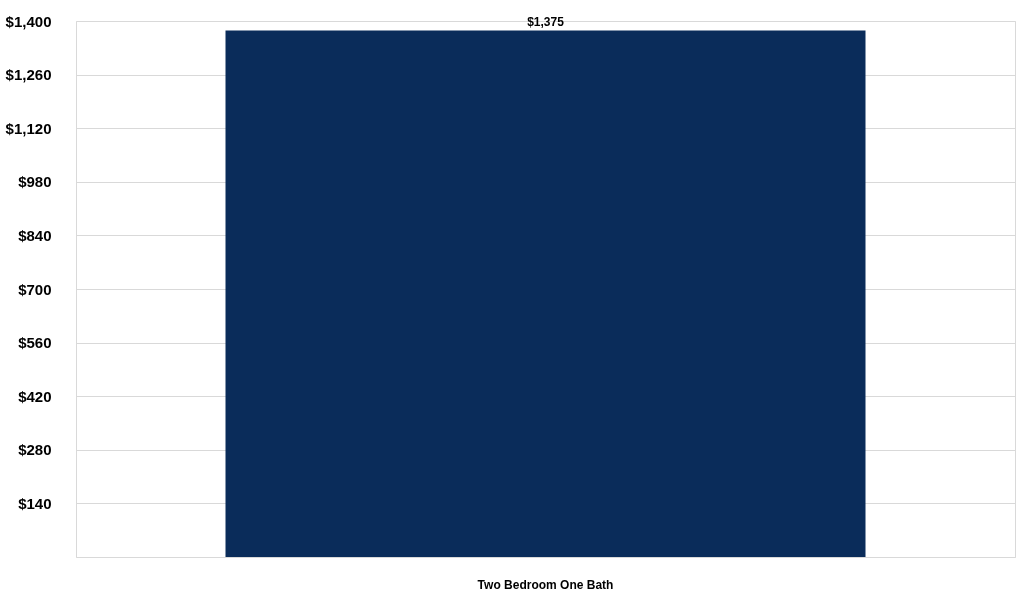 This screenshot has width=1029, height=602. I want to click on y-tick-label: $560, so click(35, 343).